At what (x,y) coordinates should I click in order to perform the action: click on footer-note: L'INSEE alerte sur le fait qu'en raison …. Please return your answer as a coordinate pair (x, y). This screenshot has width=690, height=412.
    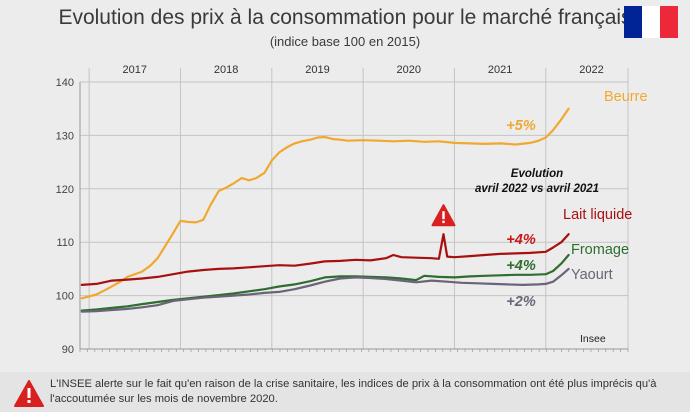
    Looking at the image, I should click on (345, 392).